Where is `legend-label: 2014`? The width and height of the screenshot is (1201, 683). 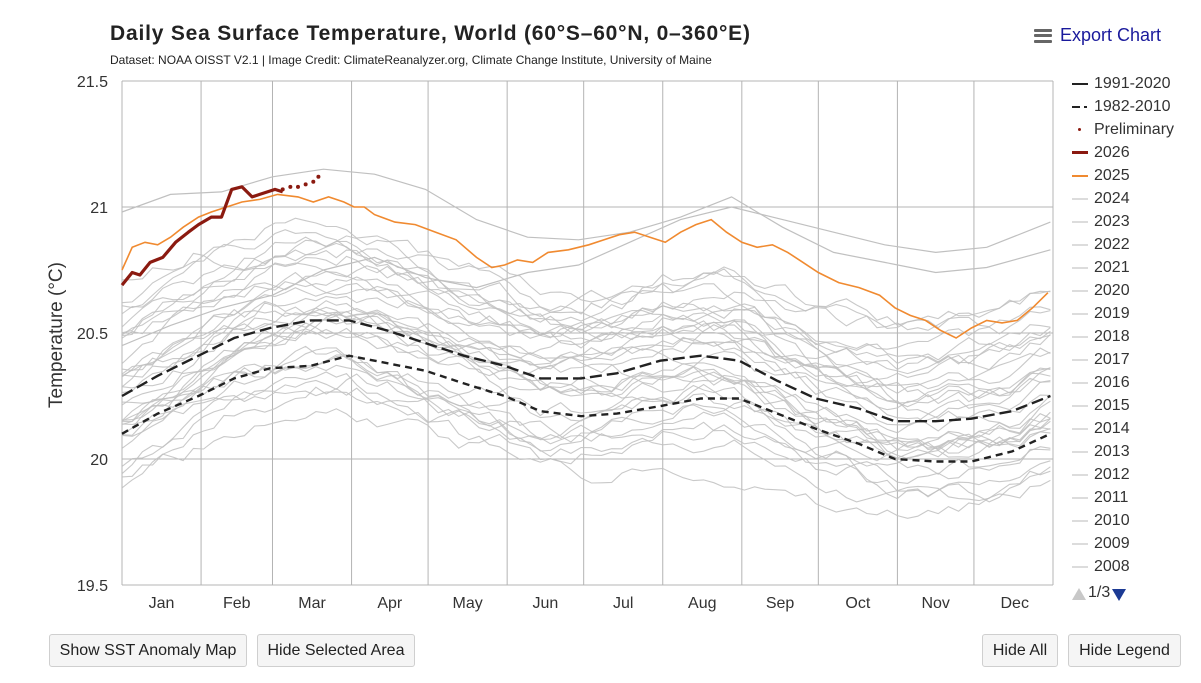
legend-label: 2014 is located at coordinates (1112, 428).